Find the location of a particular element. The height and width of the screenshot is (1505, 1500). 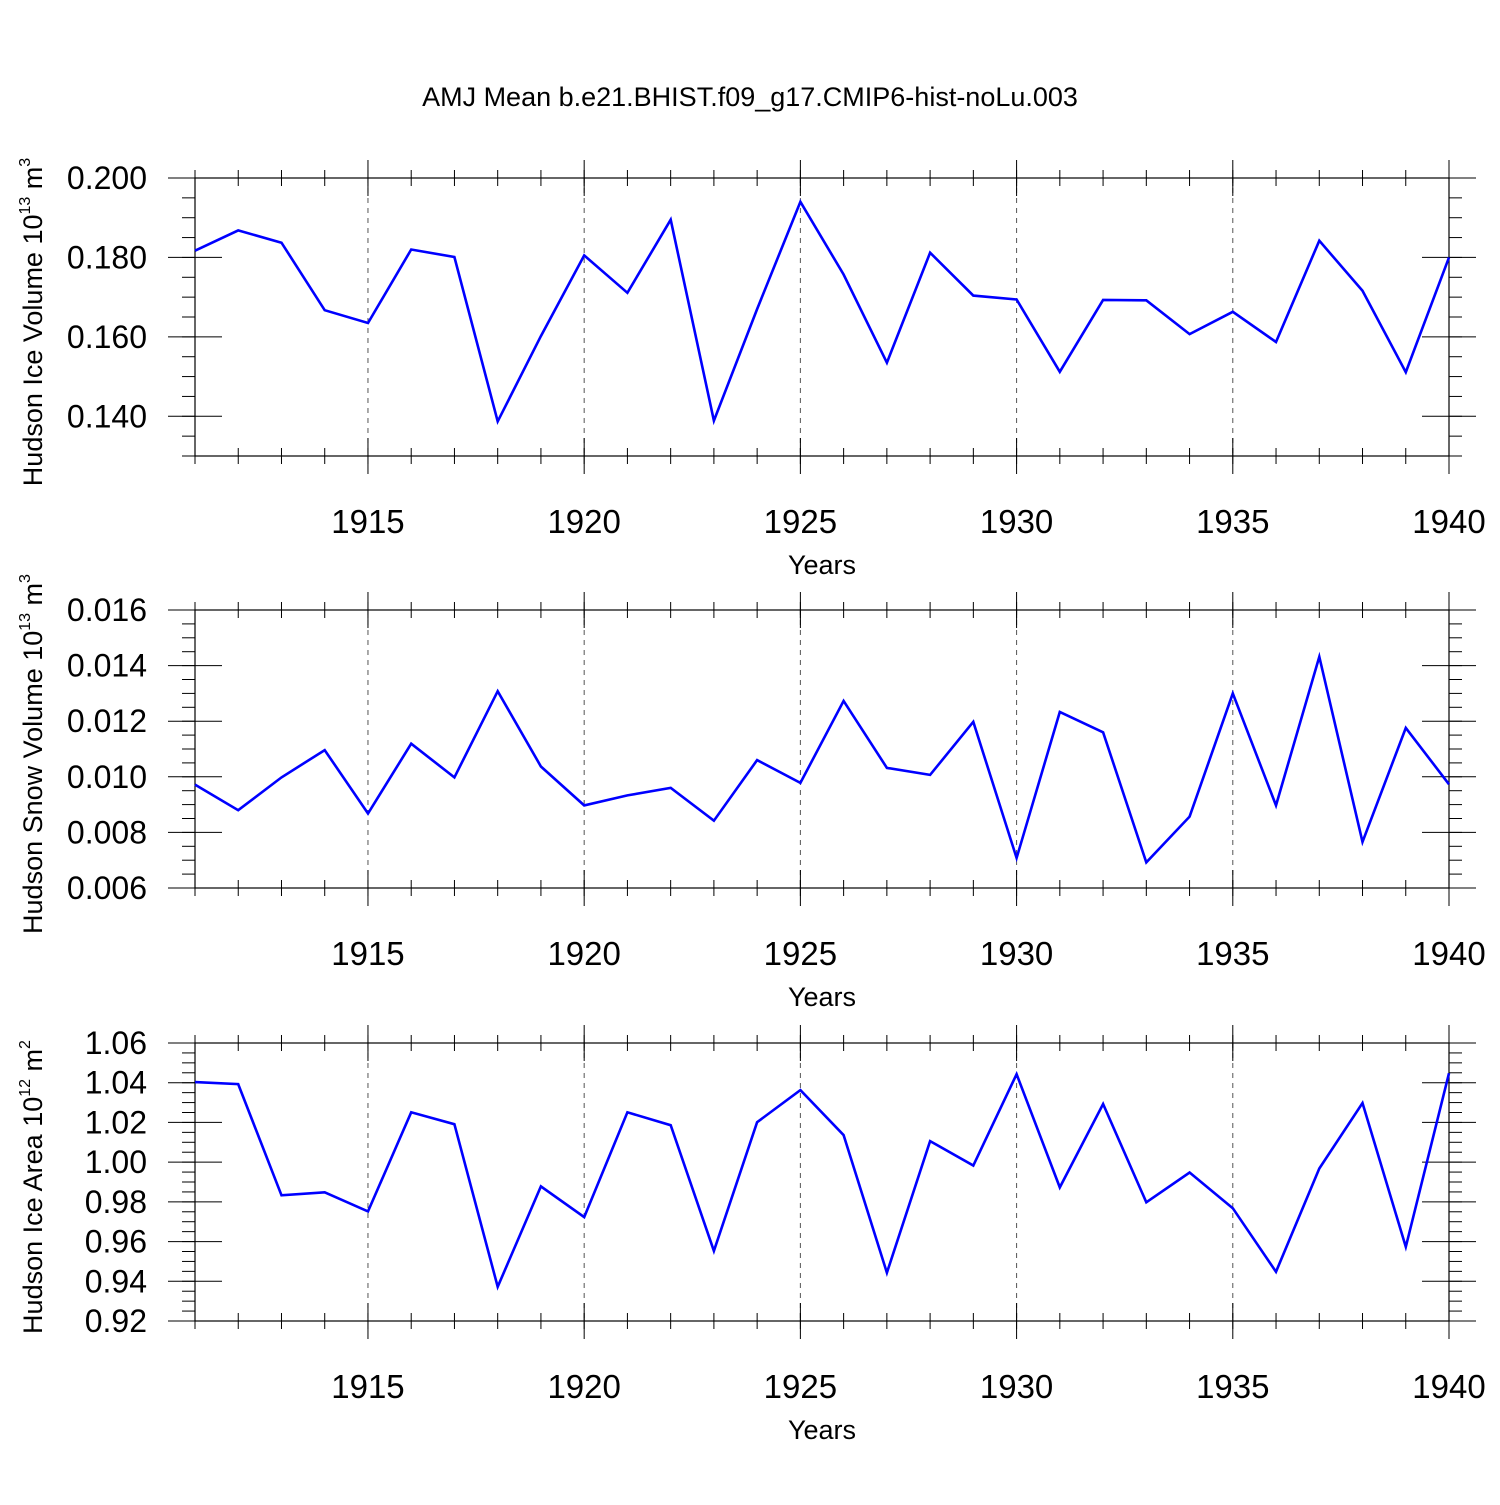

panel-2-y-tick-label: 0.006 is located at coordinates (107, 888).